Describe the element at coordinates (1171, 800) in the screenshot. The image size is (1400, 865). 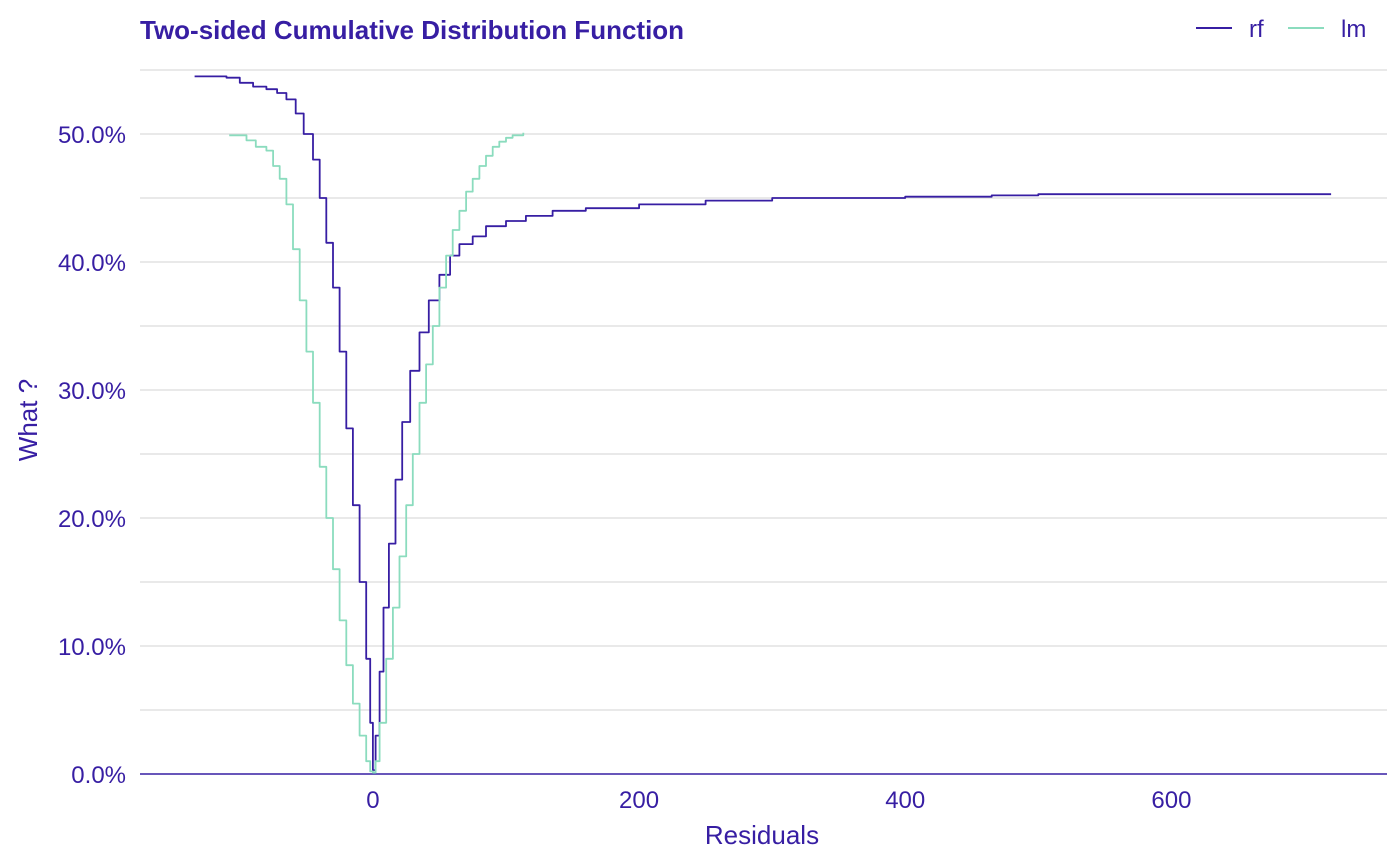
I see `x-tick-label: 600` at that location.